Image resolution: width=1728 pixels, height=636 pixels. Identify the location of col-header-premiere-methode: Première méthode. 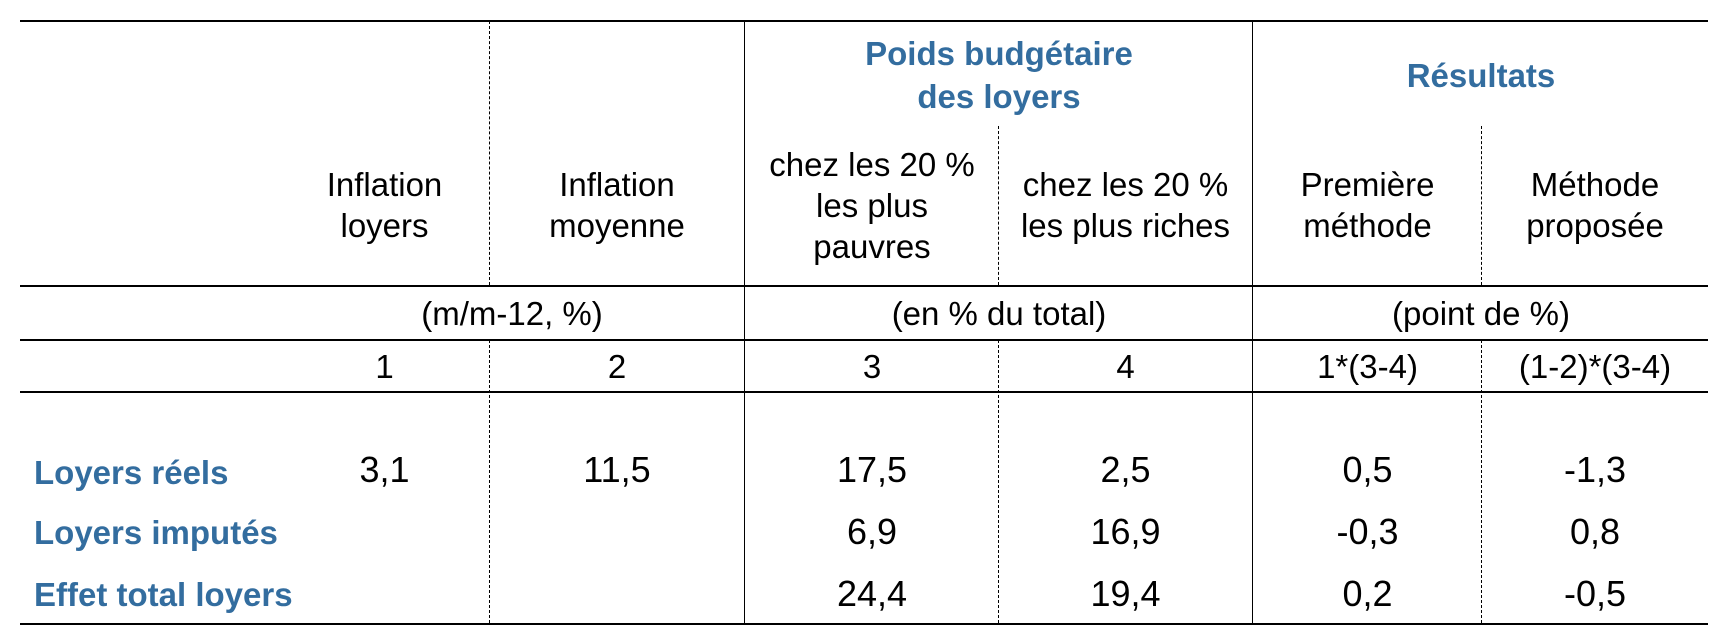
(1367, 205).